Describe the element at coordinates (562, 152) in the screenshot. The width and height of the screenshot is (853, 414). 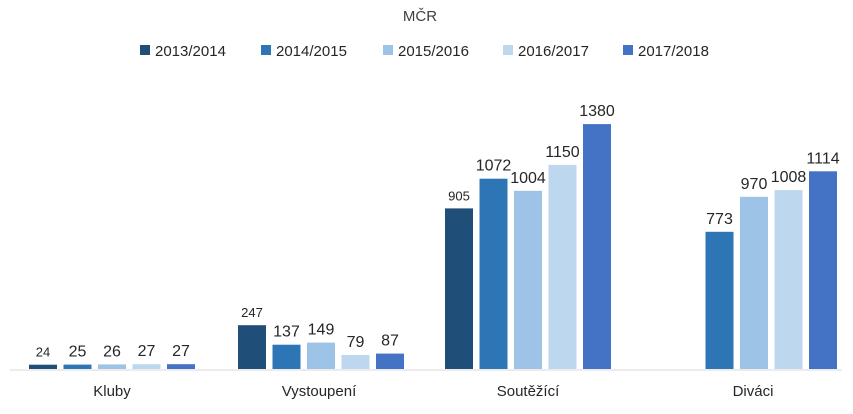
I see `data-label-soutěžící-2016-2017: 1150` at that location.